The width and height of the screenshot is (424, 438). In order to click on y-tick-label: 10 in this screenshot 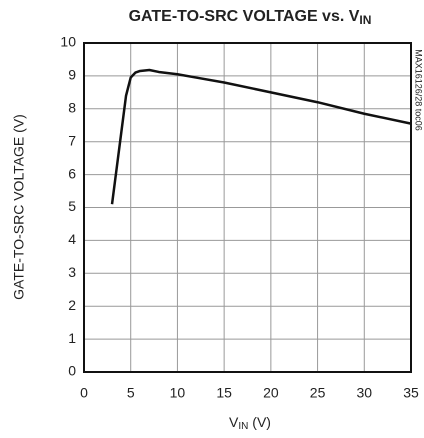, I will do `click(68, 42)`.